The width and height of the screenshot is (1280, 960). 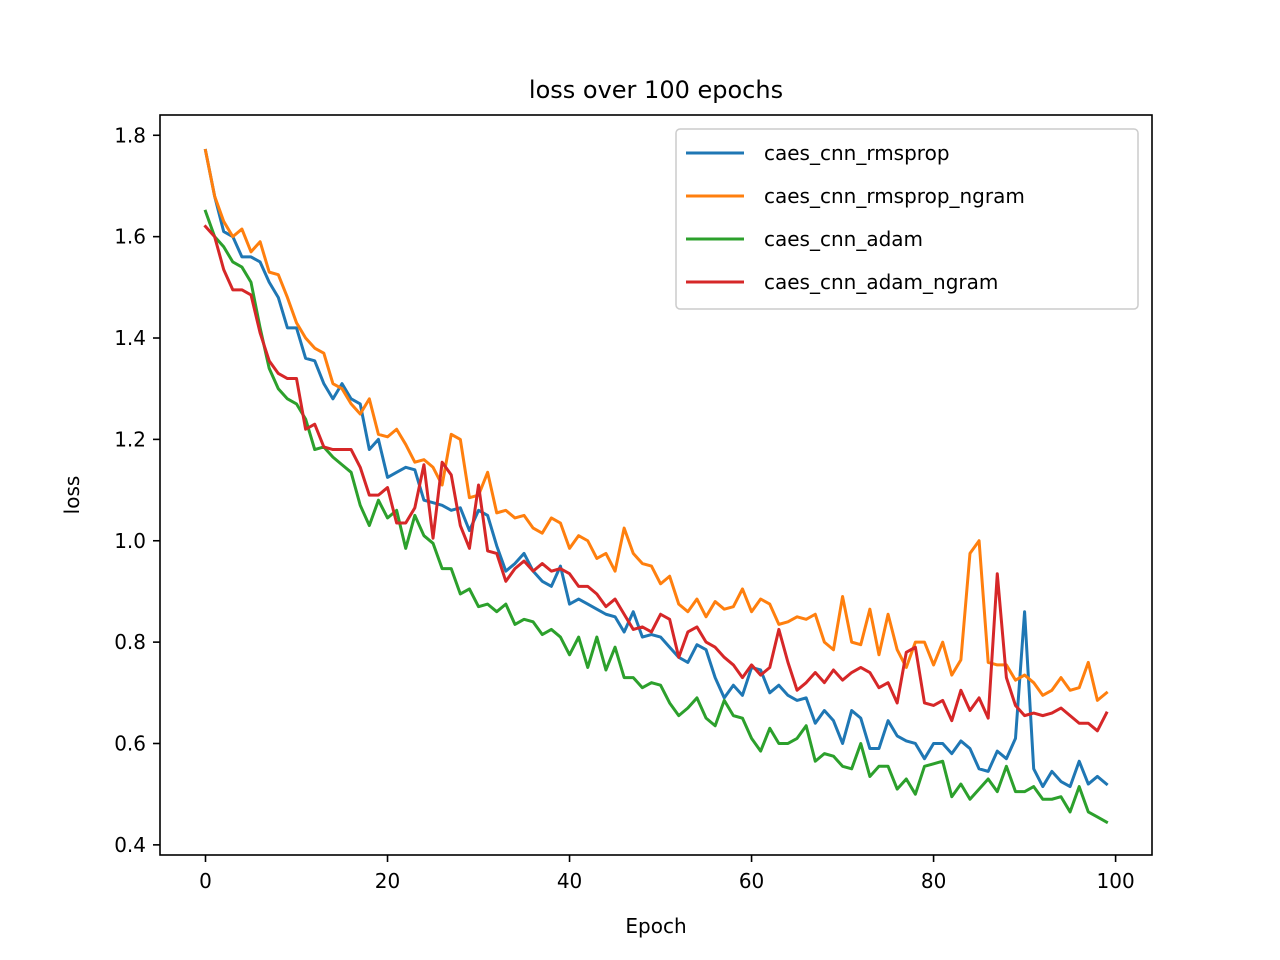 I want to click on legend-label-caes-cnn-adam: caes_cnn_adam, so click(x=843, y=239).